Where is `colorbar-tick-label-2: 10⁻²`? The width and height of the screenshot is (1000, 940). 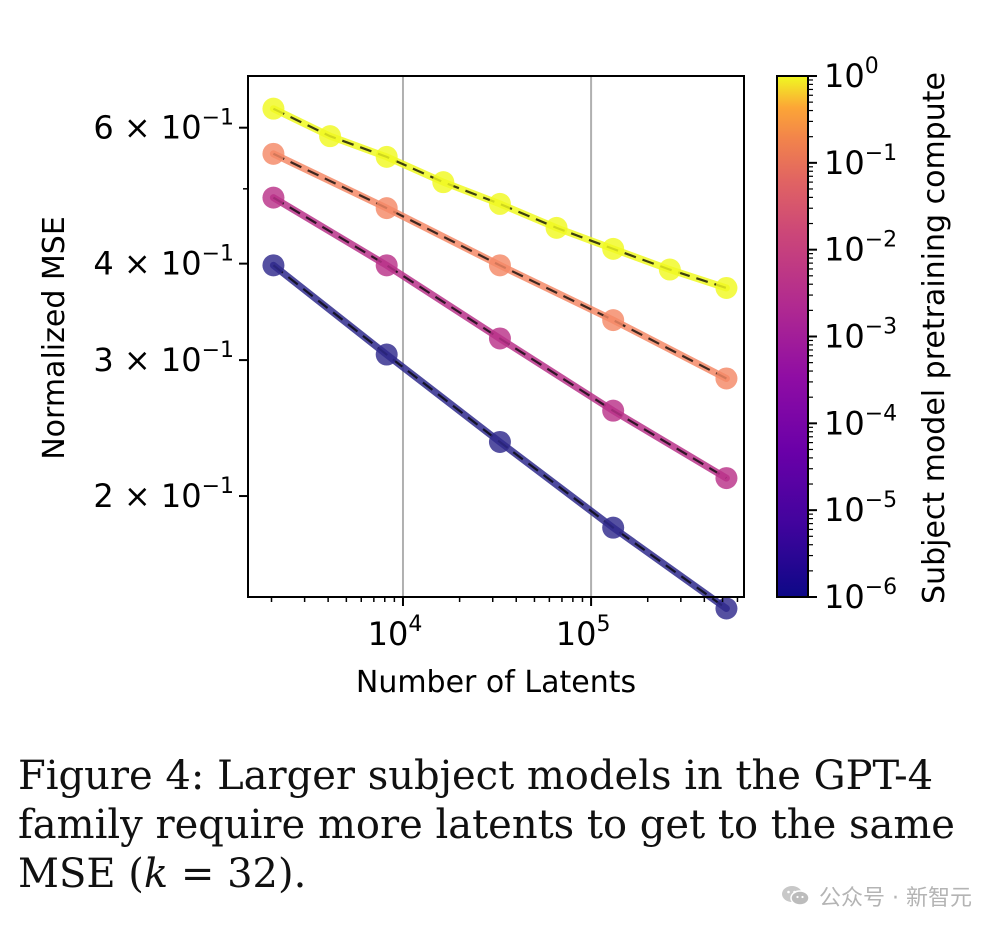 colorbar-tick-label-2: 10⁻² is located at coordinates (860, 248).